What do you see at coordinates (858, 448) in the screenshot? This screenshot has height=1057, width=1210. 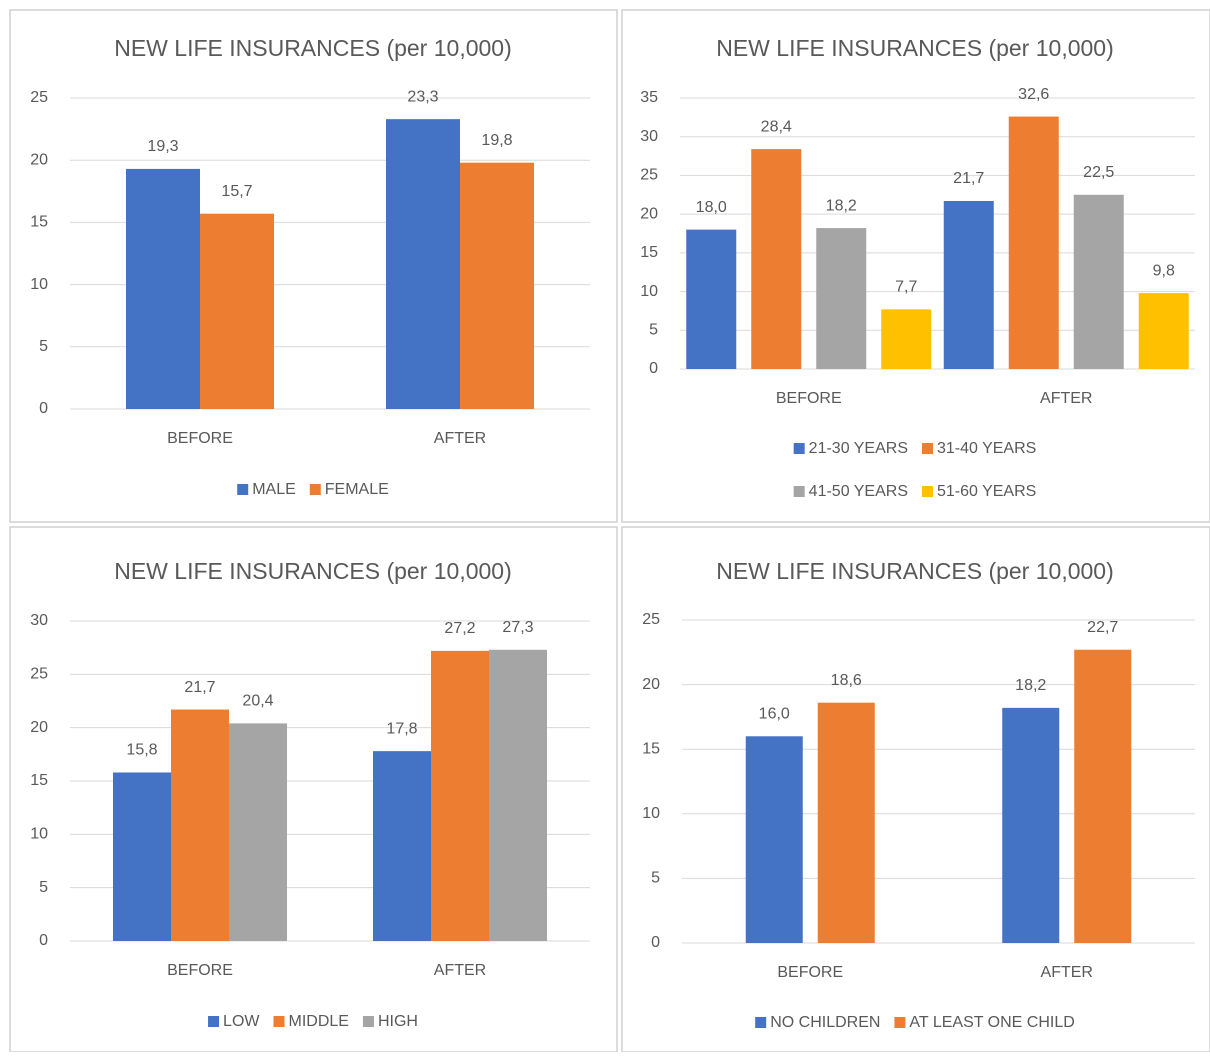 I see `legend-label: 21-30 YEARS` at bounding box center [858, 448].